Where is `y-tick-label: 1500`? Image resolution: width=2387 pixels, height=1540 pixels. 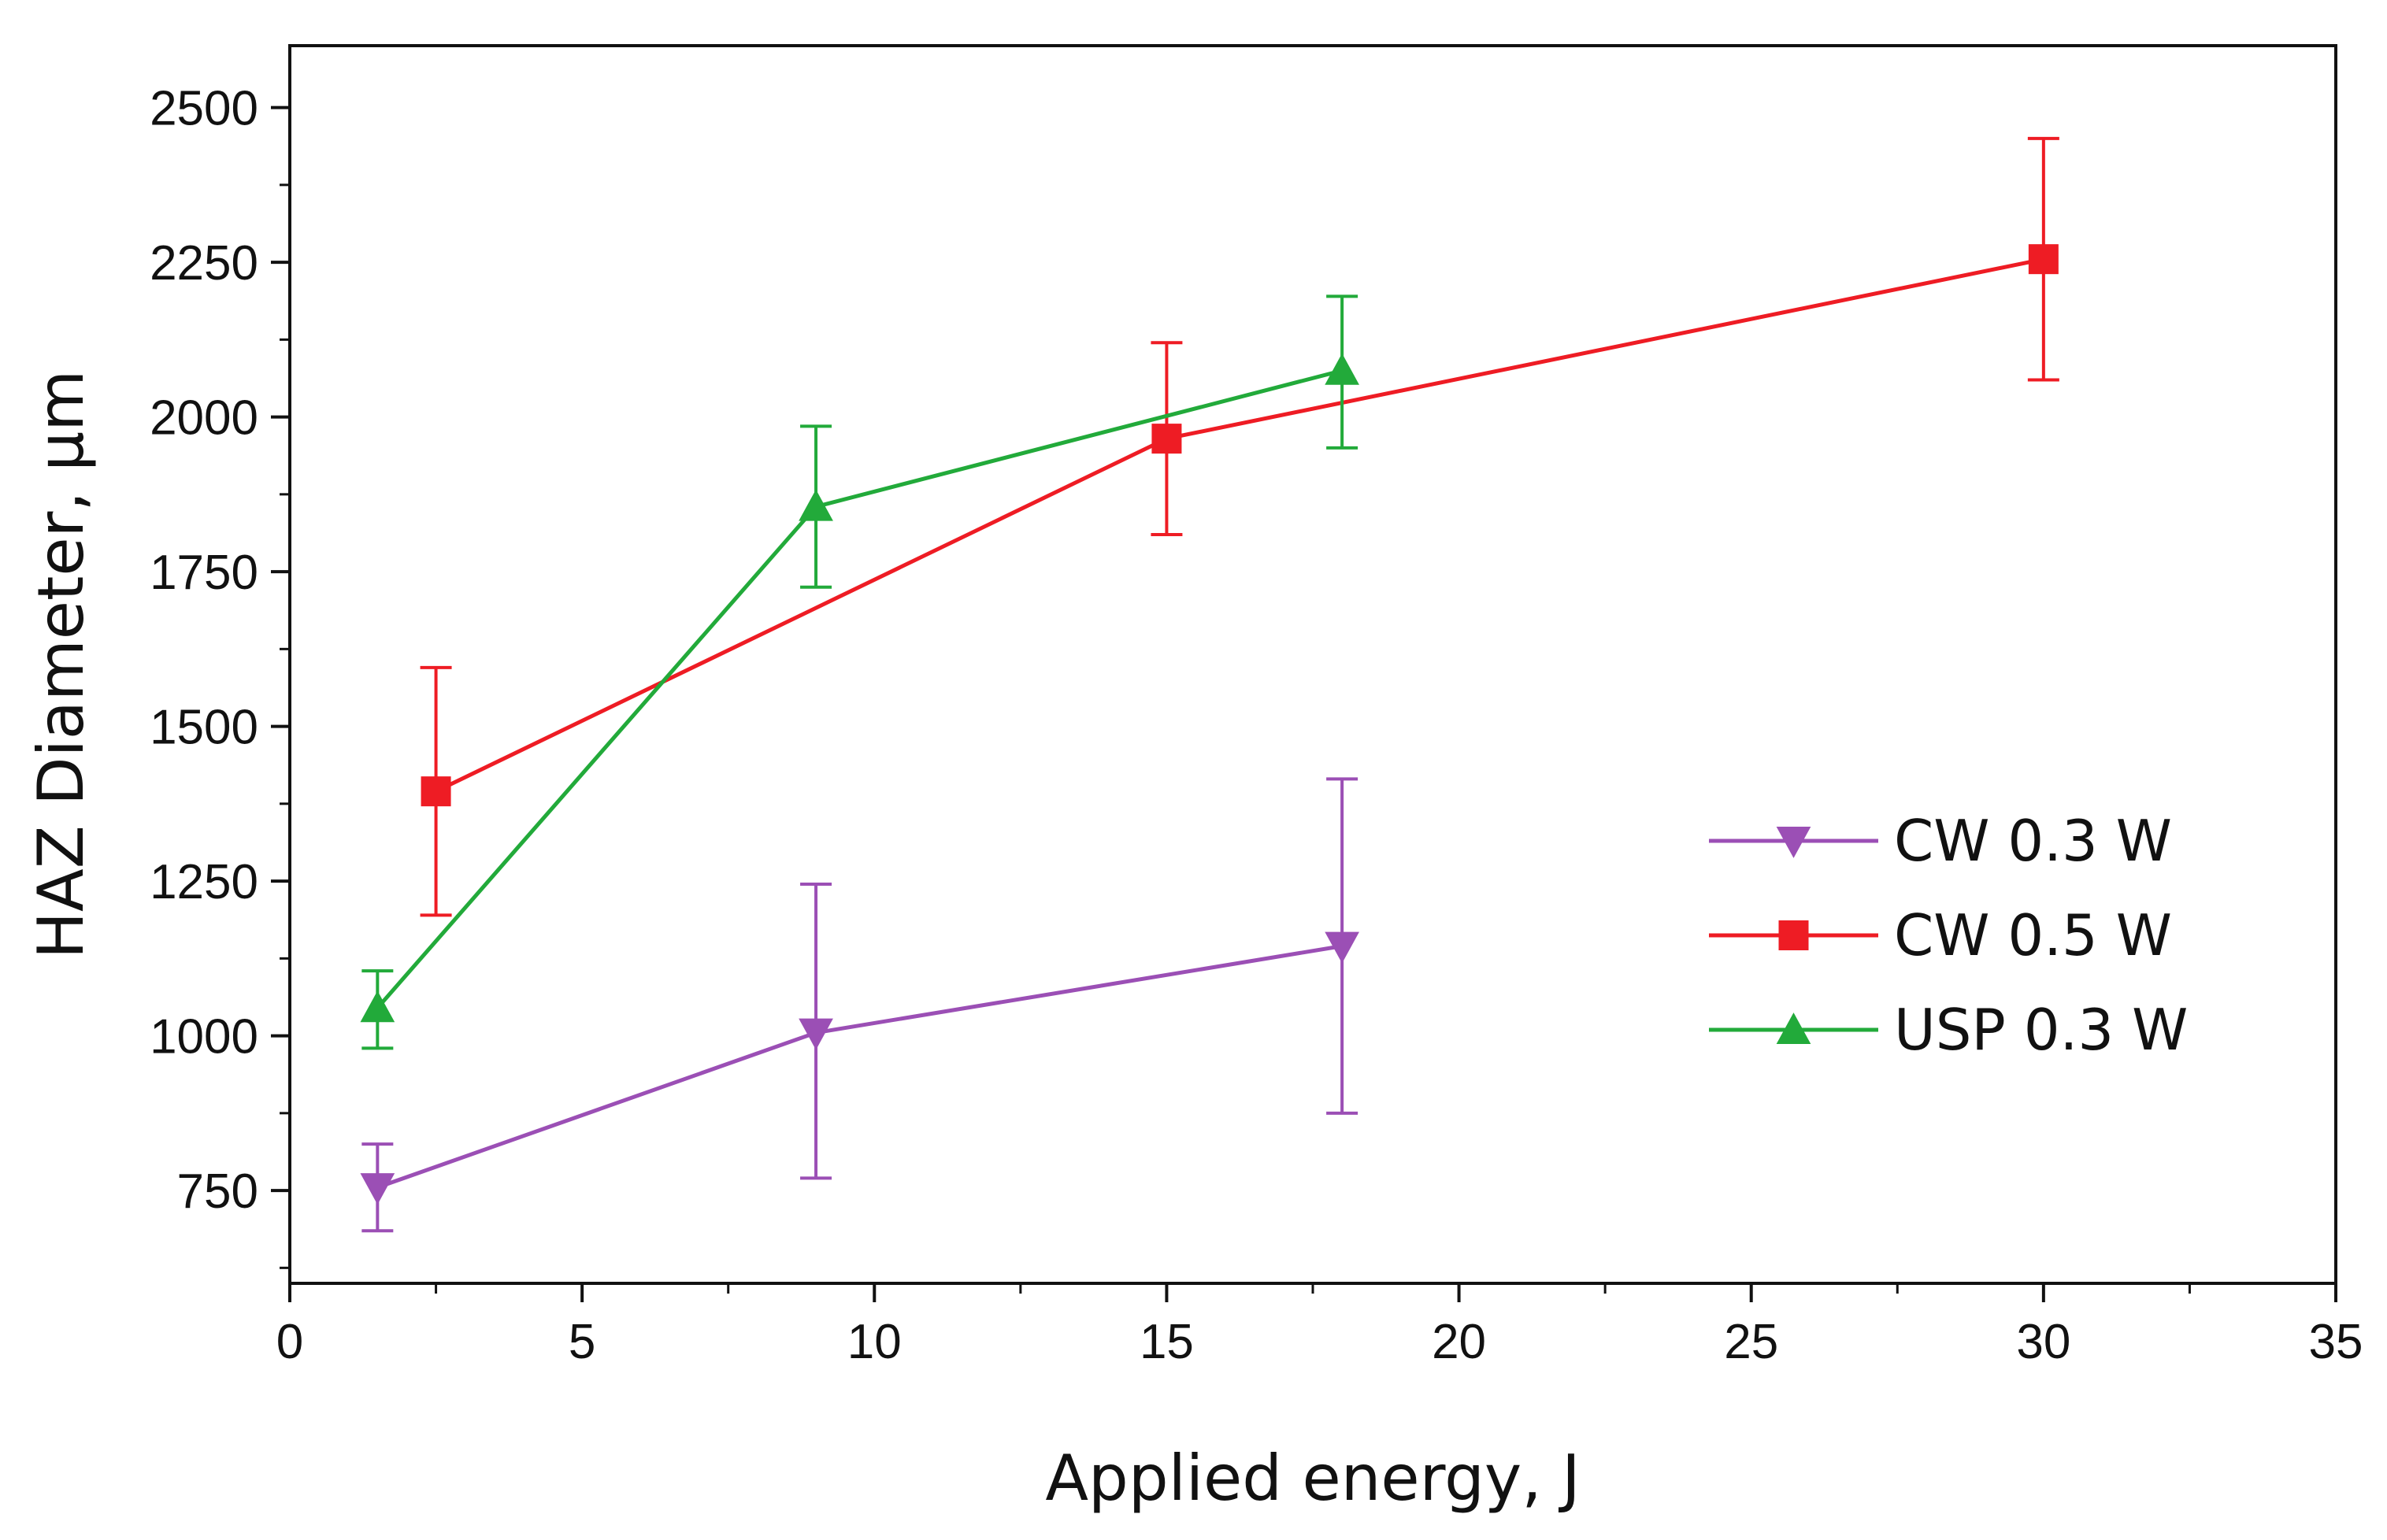 y-tick-label: 1500 is located at coordinates (204, 728).